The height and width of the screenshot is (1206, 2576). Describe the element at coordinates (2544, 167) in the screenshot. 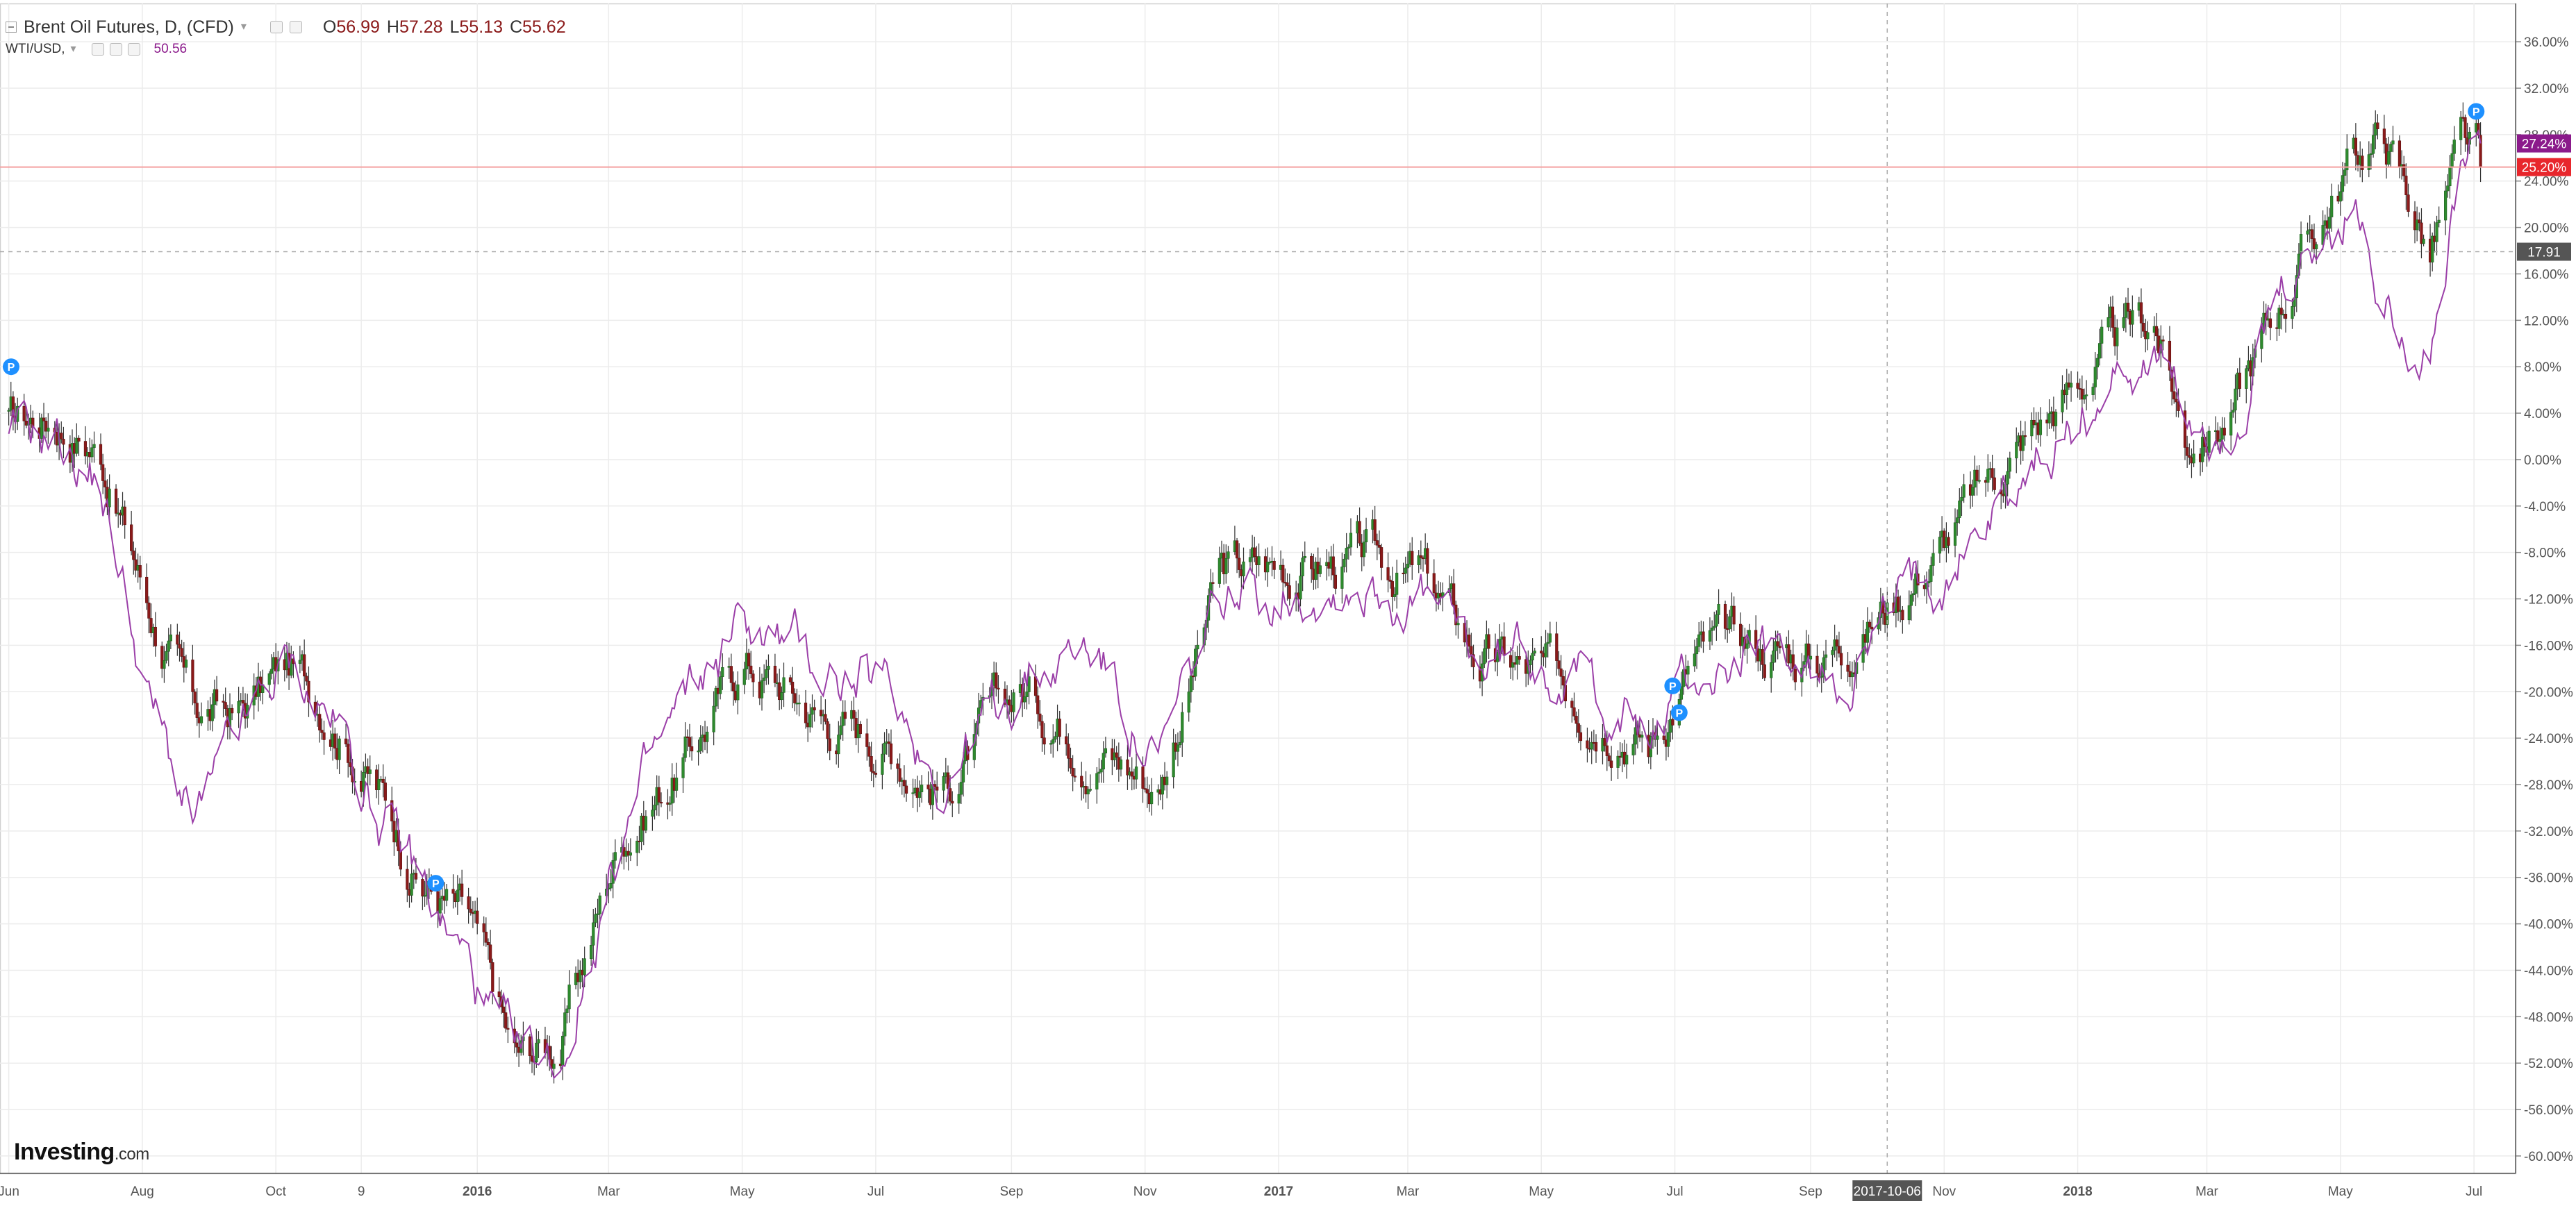

I see `brent-price-badge-bg` at that location.